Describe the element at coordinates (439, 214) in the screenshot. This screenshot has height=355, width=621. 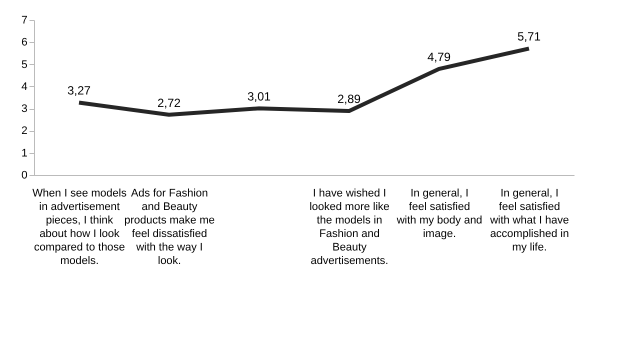
I see `x-tick-label: In general, I feel satisfied with my body and image.` at that location.